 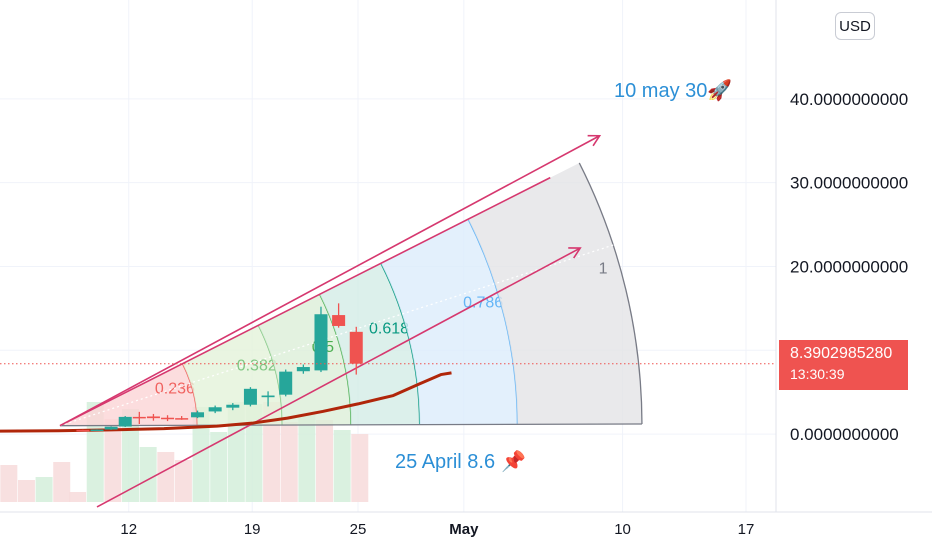 I want to click on candles, so click(x=219, y=367).